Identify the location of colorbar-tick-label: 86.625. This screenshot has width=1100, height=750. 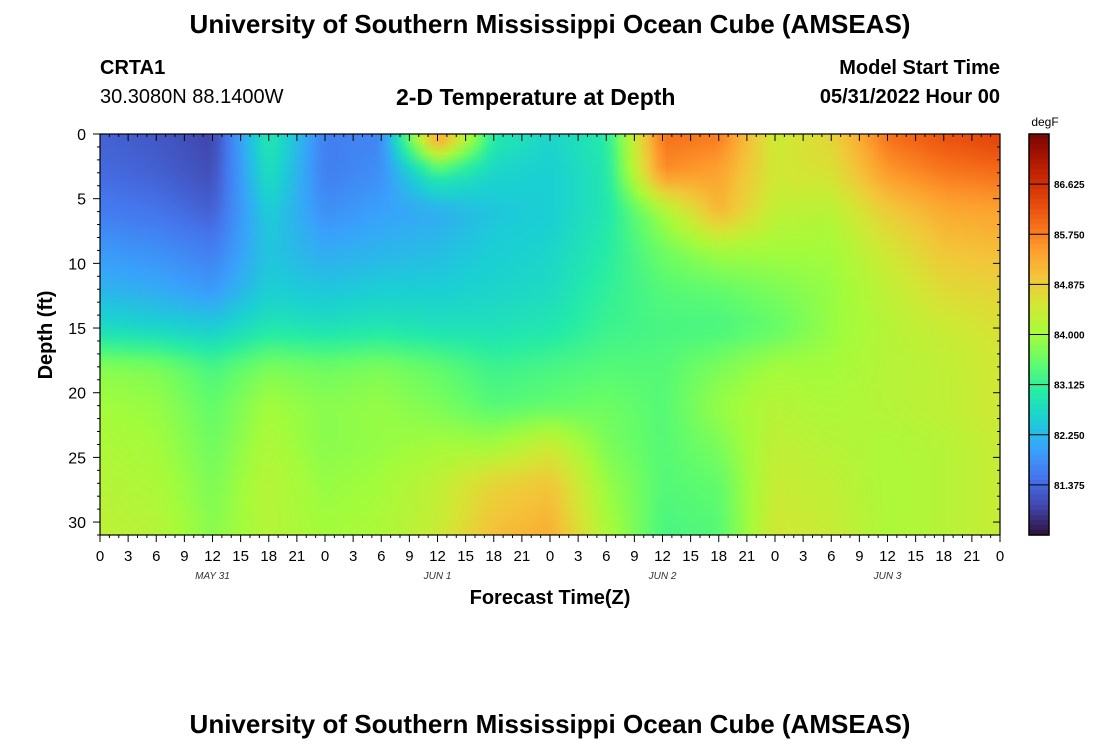
(1069, 185).